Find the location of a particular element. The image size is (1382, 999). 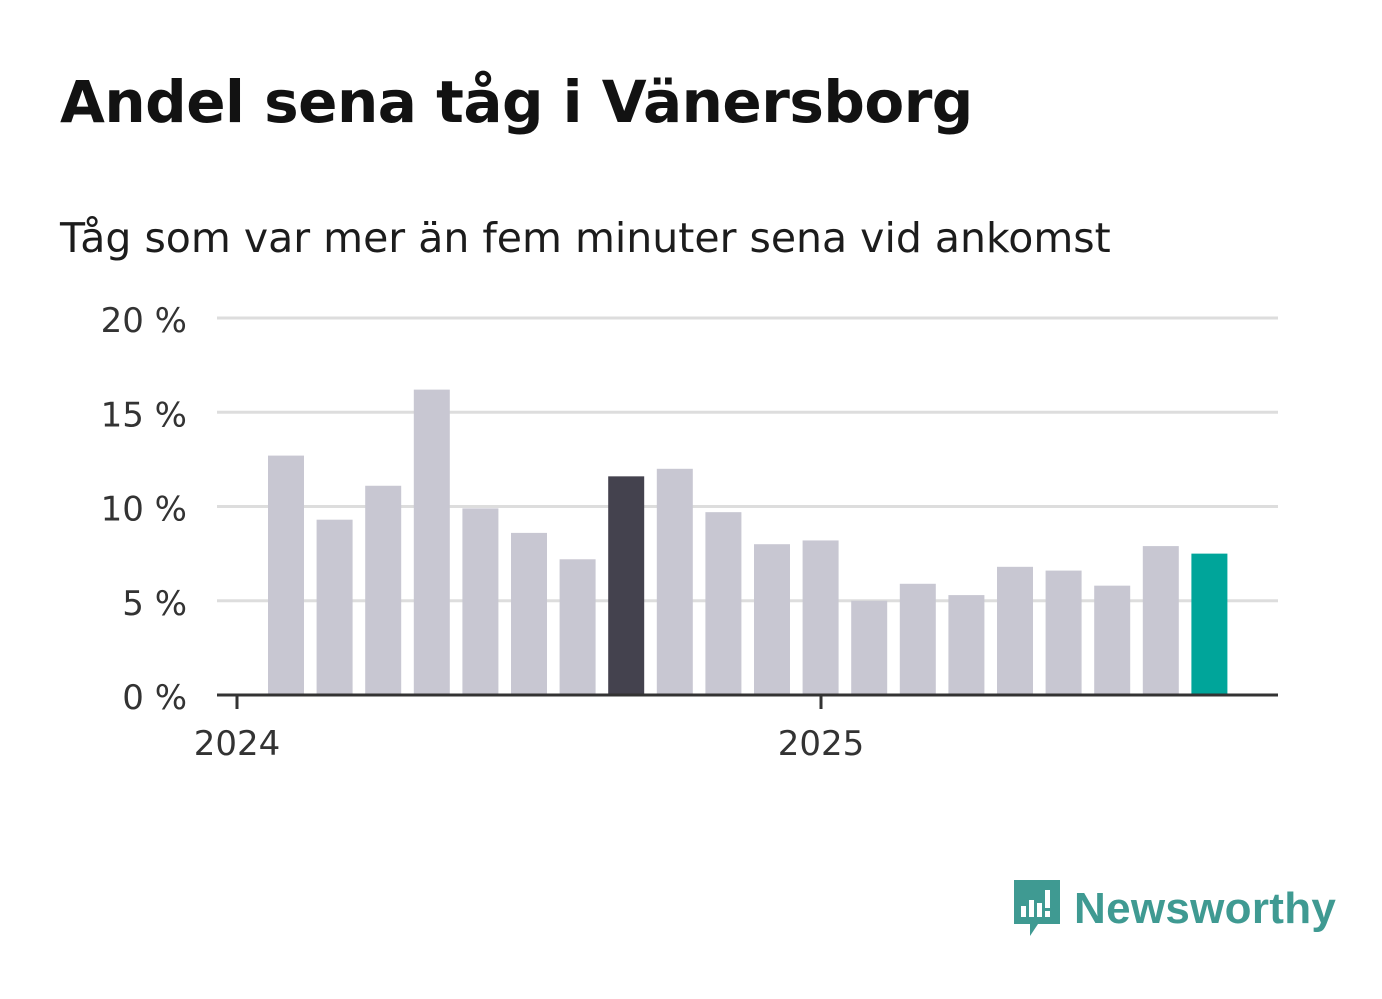

brand-name: Newsworthy is located at coordinates (1205, 908).